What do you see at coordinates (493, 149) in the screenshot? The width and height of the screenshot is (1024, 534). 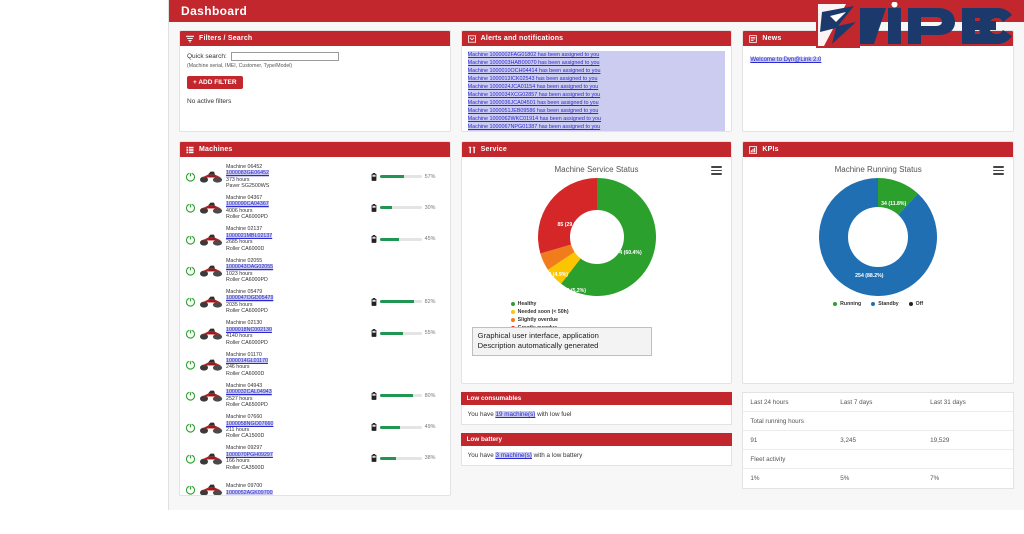 I see `service-title: Service` at bounding box center [493, 149].